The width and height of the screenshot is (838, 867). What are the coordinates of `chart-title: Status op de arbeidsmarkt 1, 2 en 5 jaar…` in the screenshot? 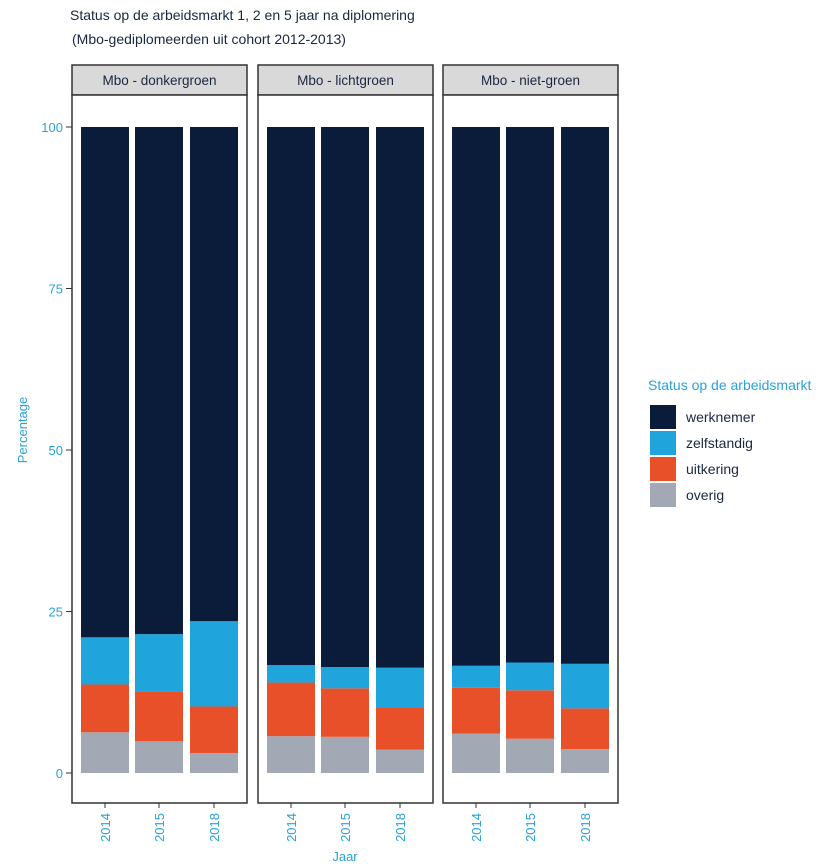 It's located at (242, 15).